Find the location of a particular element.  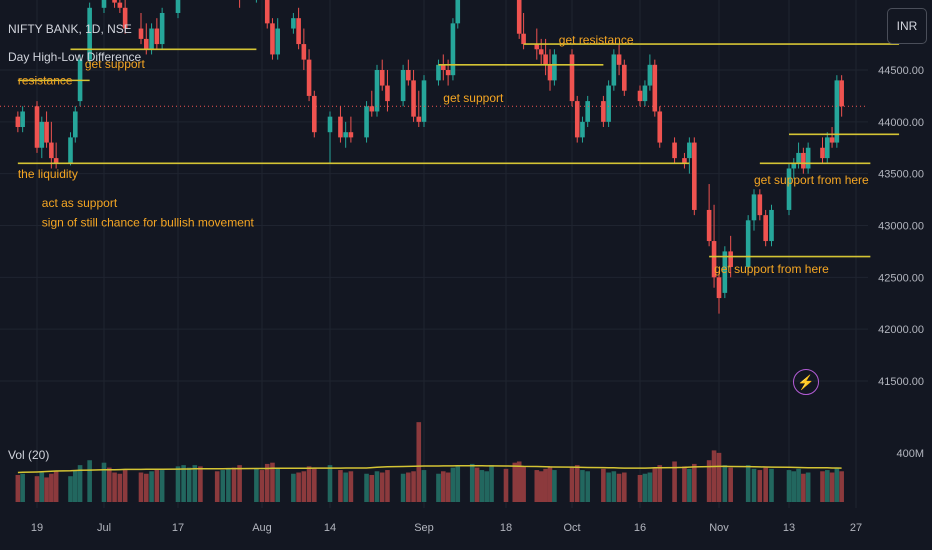

price-tick-label: 41500.00 is located at coordinates (901, 382).